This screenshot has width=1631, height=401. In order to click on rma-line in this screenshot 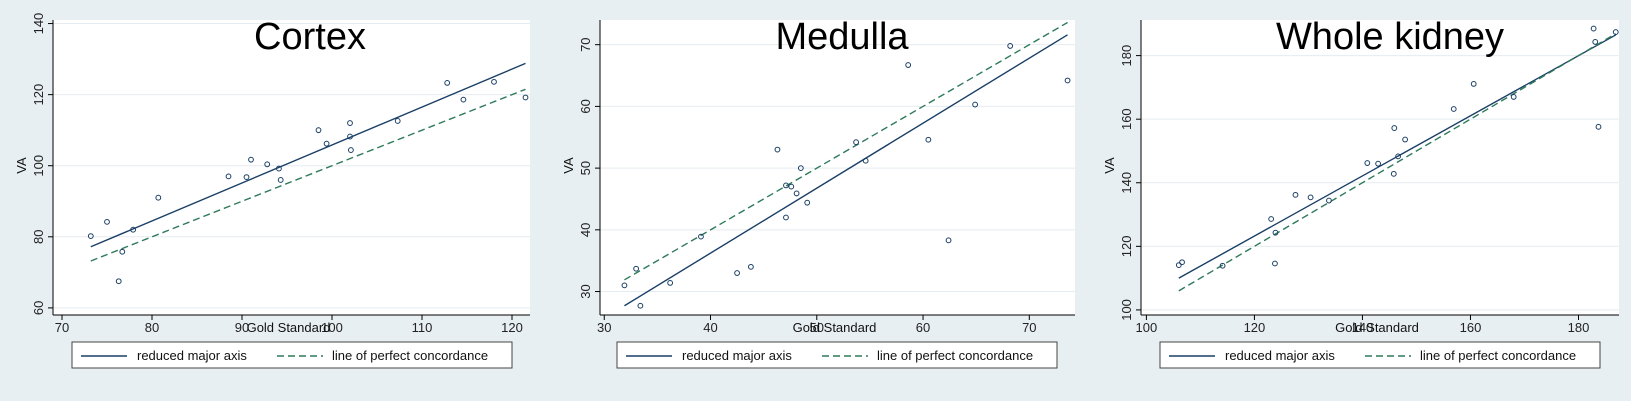, I will do `click(308, 155)`.